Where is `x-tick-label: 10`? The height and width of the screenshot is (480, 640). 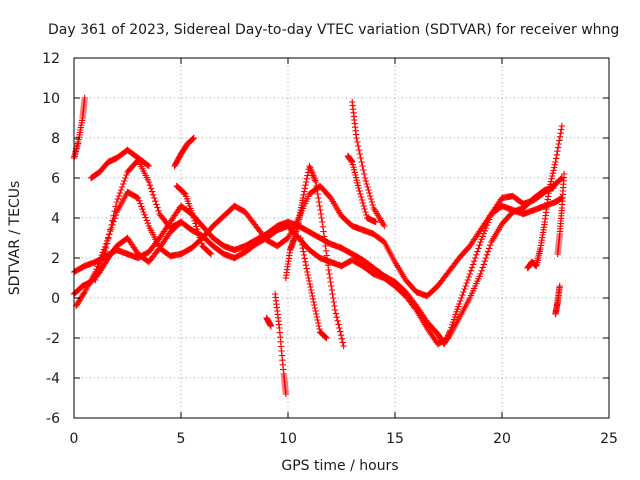
x-tick-label: 10 is located at coordinates (288, 439).